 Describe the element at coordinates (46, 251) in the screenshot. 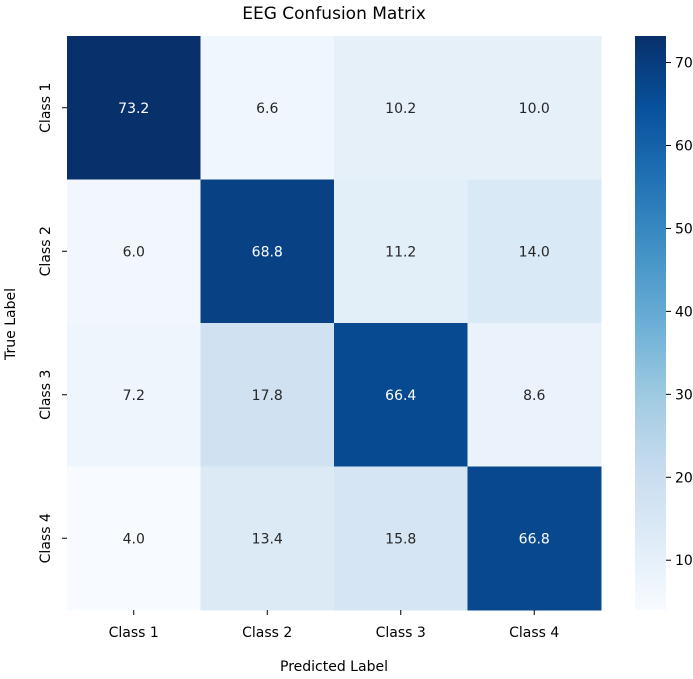

I see `y-tick-label: Class 2` at that location.